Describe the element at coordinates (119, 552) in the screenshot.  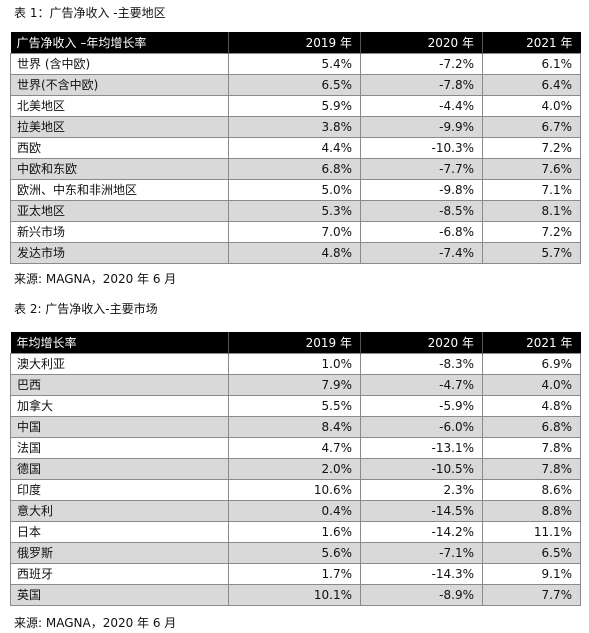
I see `market-cell: 俄罗斯` at that location.